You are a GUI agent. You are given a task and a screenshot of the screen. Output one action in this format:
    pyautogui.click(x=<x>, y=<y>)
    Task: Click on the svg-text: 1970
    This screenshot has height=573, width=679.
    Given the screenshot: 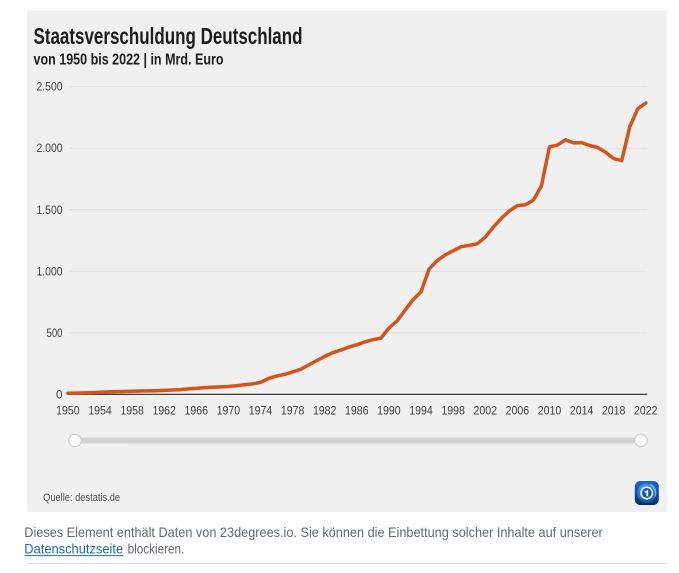 What is the action you would take?
    pyautogui.click(x=229, y=412)
    